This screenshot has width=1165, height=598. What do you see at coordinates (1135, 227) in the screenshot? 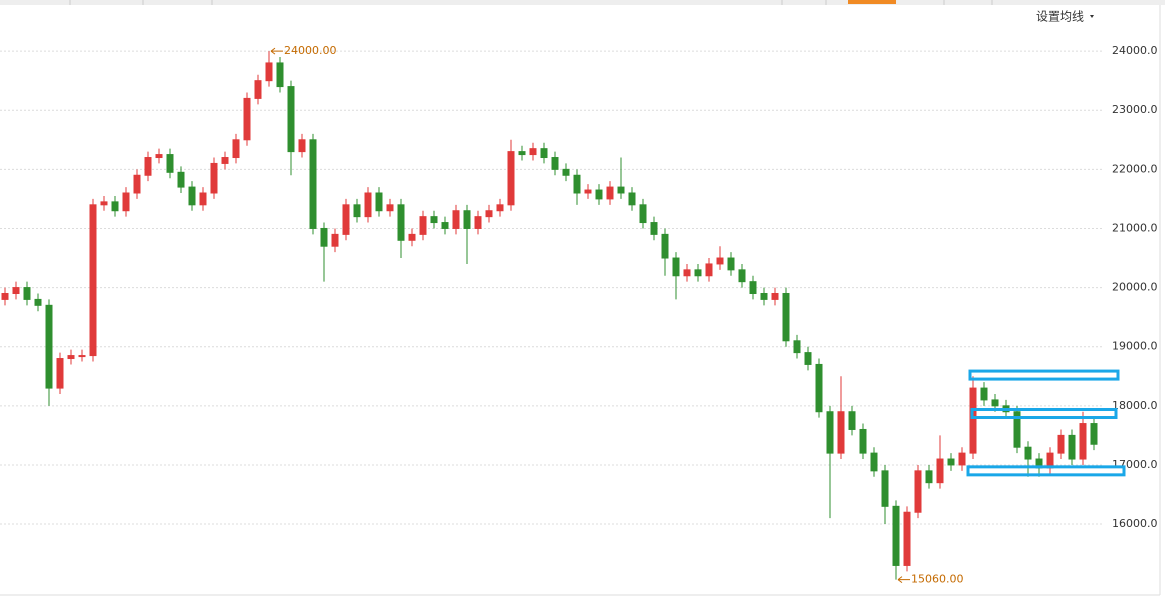
I see `y-tick-label: 21000.0` at bounding box center [1135, 227].